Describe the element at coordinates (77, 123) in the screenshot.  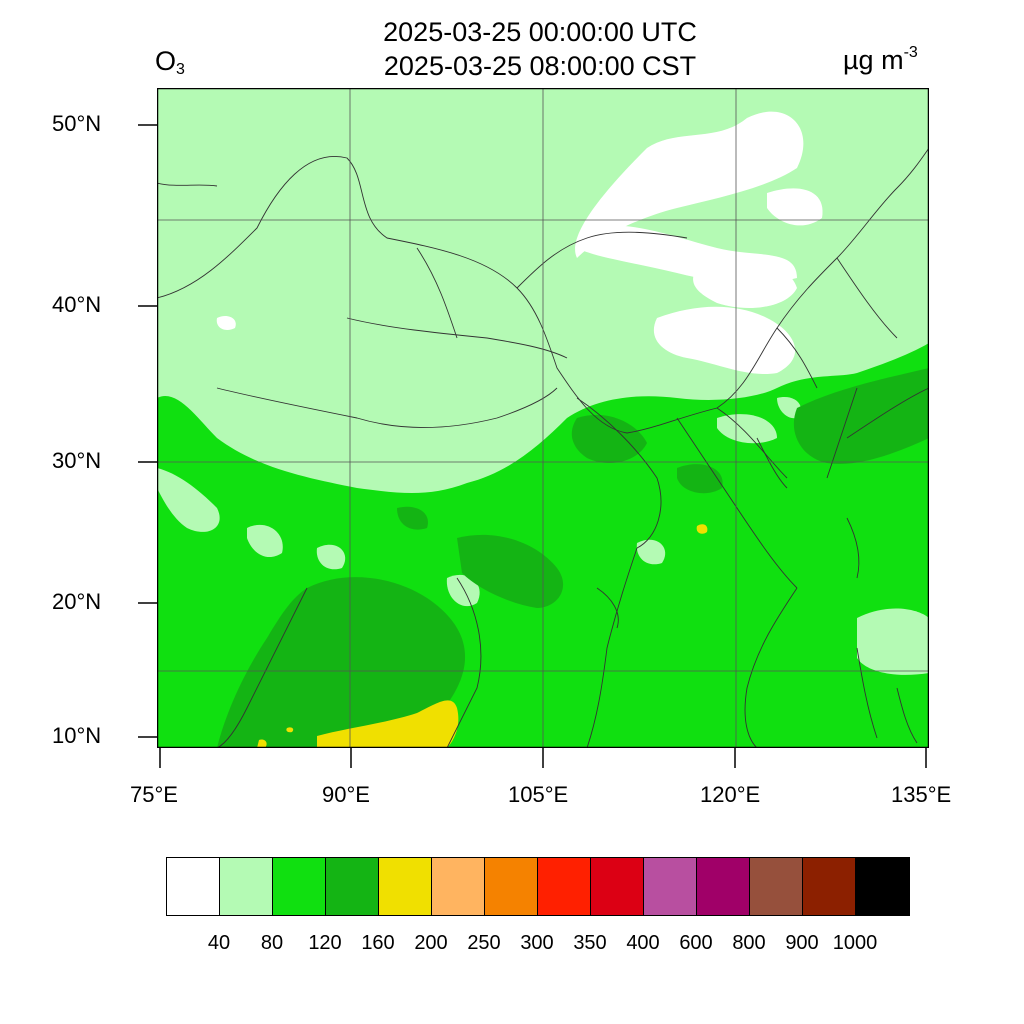
I see `y-tick-50n: 50°N` at that location.